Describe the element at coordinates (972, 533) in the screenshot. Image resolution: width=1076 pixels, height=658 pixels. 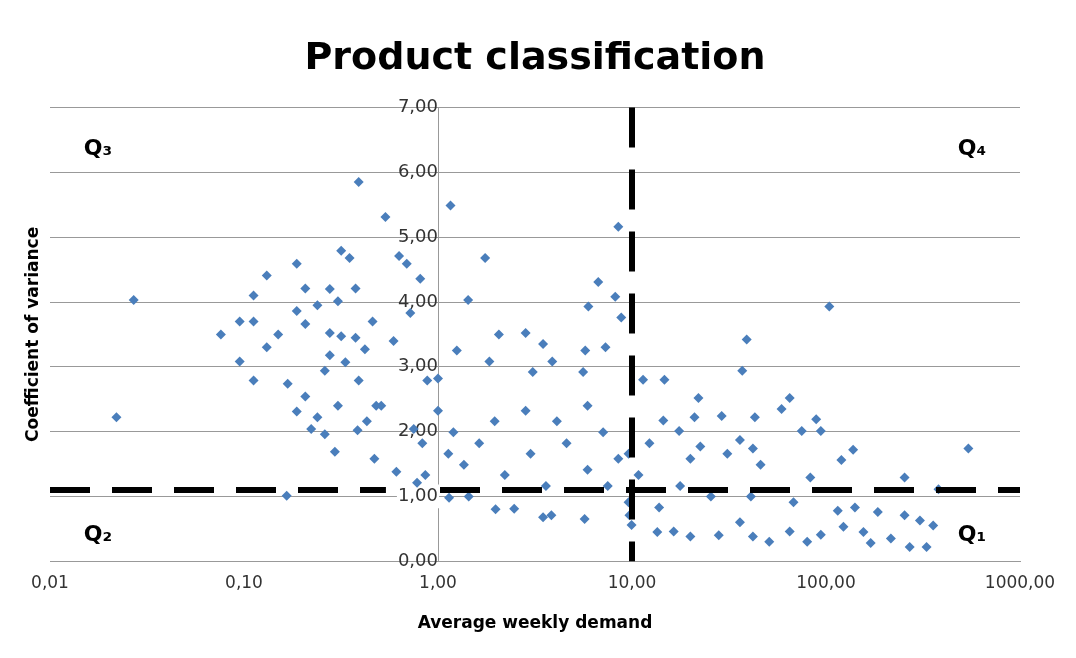
I see `annotation: Q₁` at that location.